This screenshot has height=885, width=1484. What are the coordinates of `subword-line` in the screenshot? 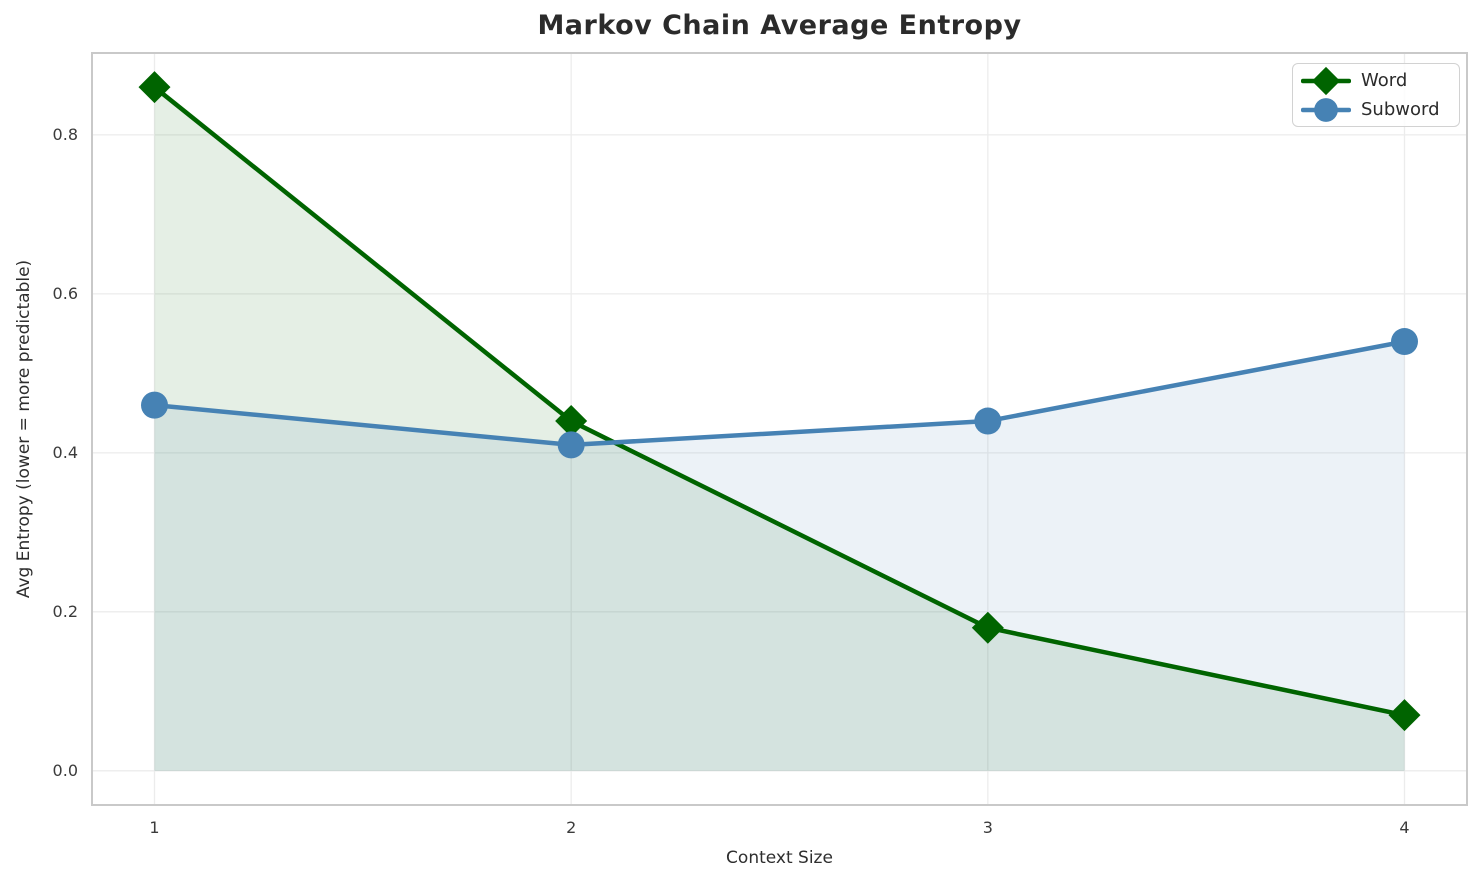 It's located at (779, 393).